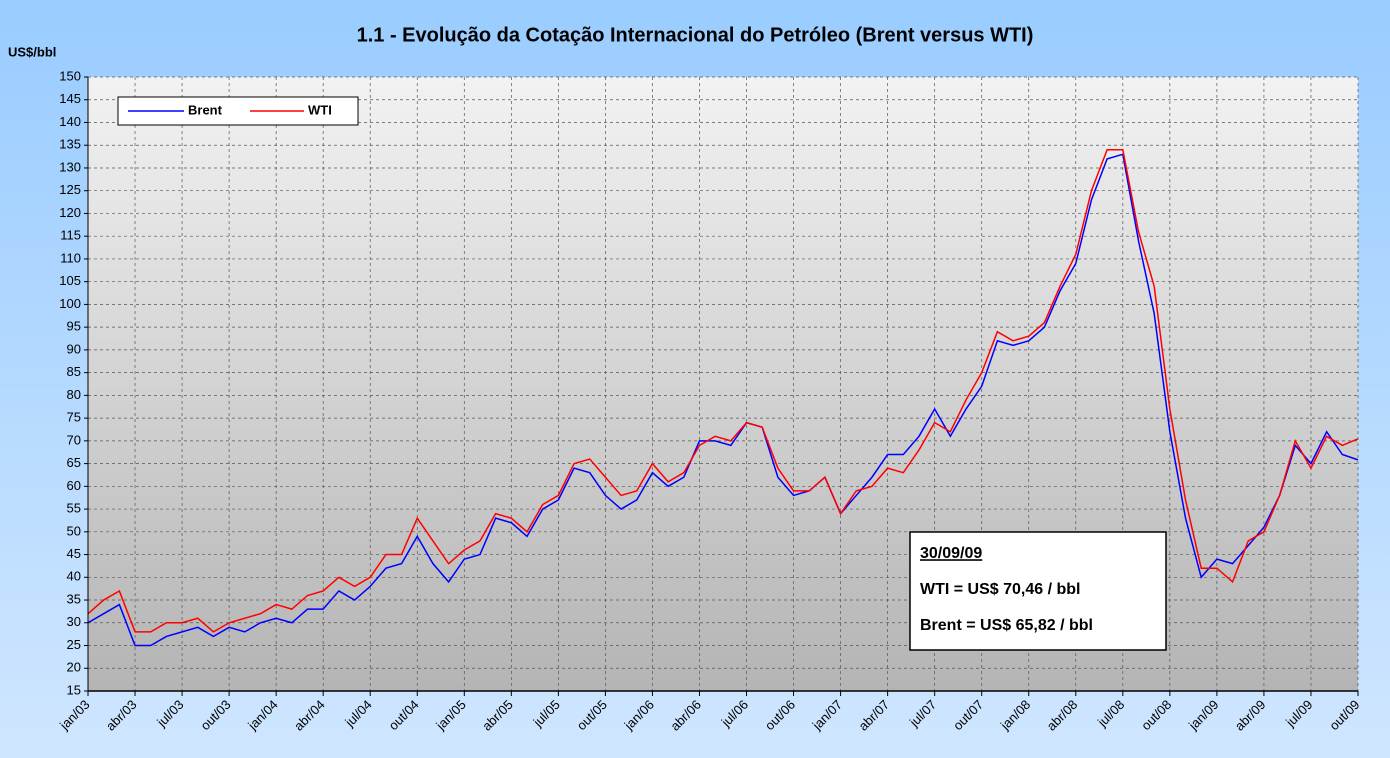 This screenshot has width=1390, height=758. I want to click on annotation-text: WTI = US$ 70,46 / bbl, so click(1000, 589).